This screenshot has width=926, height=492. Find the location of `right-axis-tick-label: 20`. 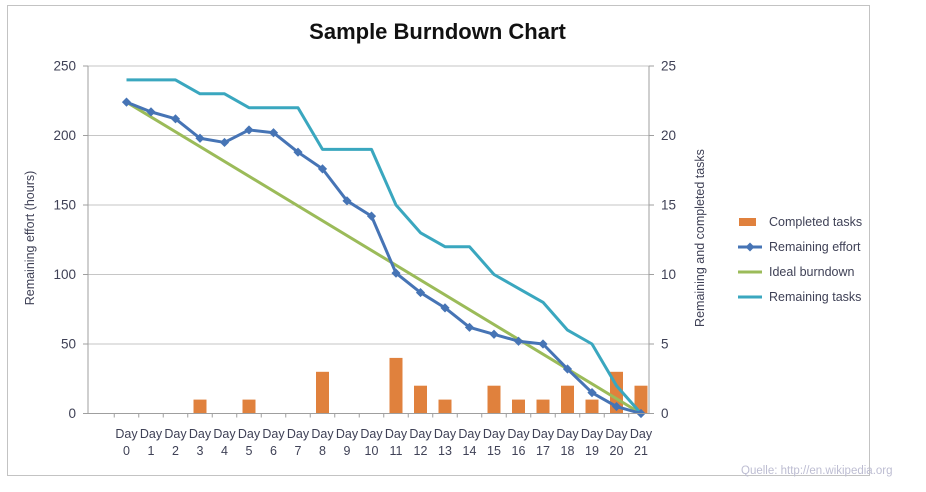

right-axis-tick-label: 20 is located at coordinates (668, 135).